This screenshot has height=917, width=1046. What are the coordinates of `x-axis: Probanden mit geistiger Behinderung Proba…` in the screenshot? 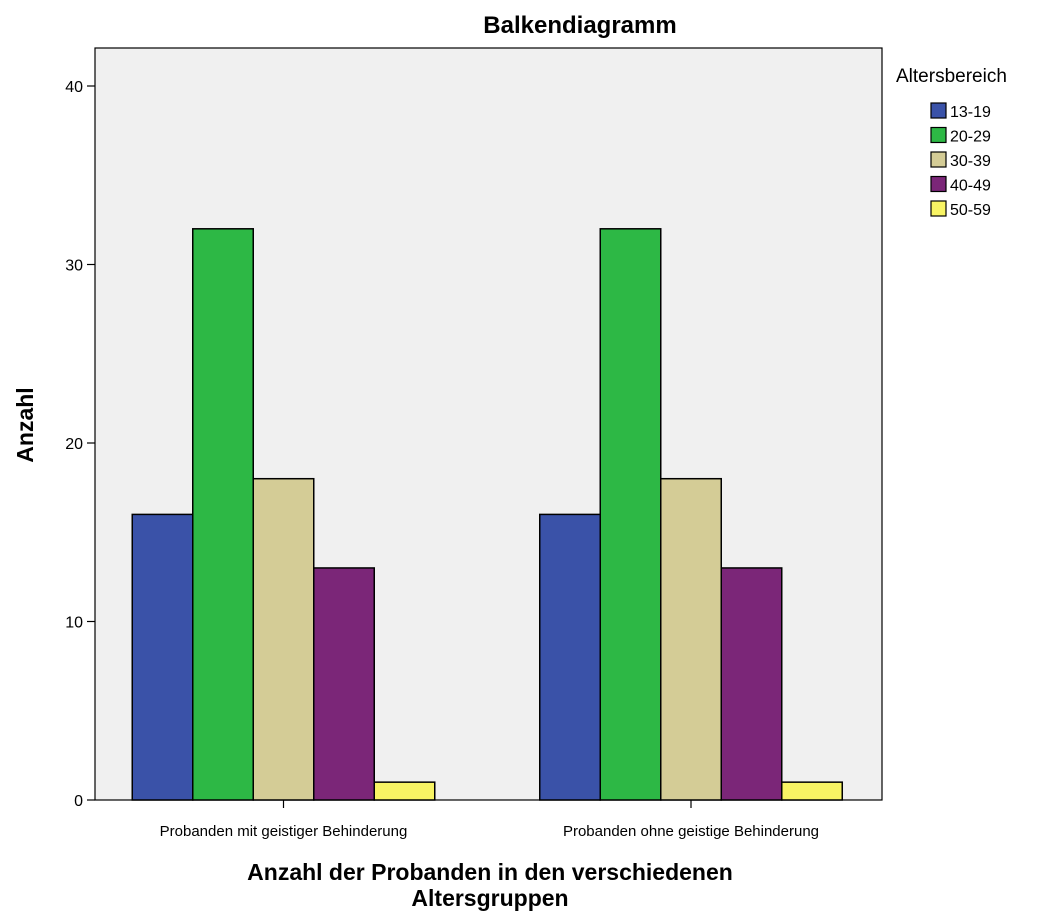 It's located at (489, 820).